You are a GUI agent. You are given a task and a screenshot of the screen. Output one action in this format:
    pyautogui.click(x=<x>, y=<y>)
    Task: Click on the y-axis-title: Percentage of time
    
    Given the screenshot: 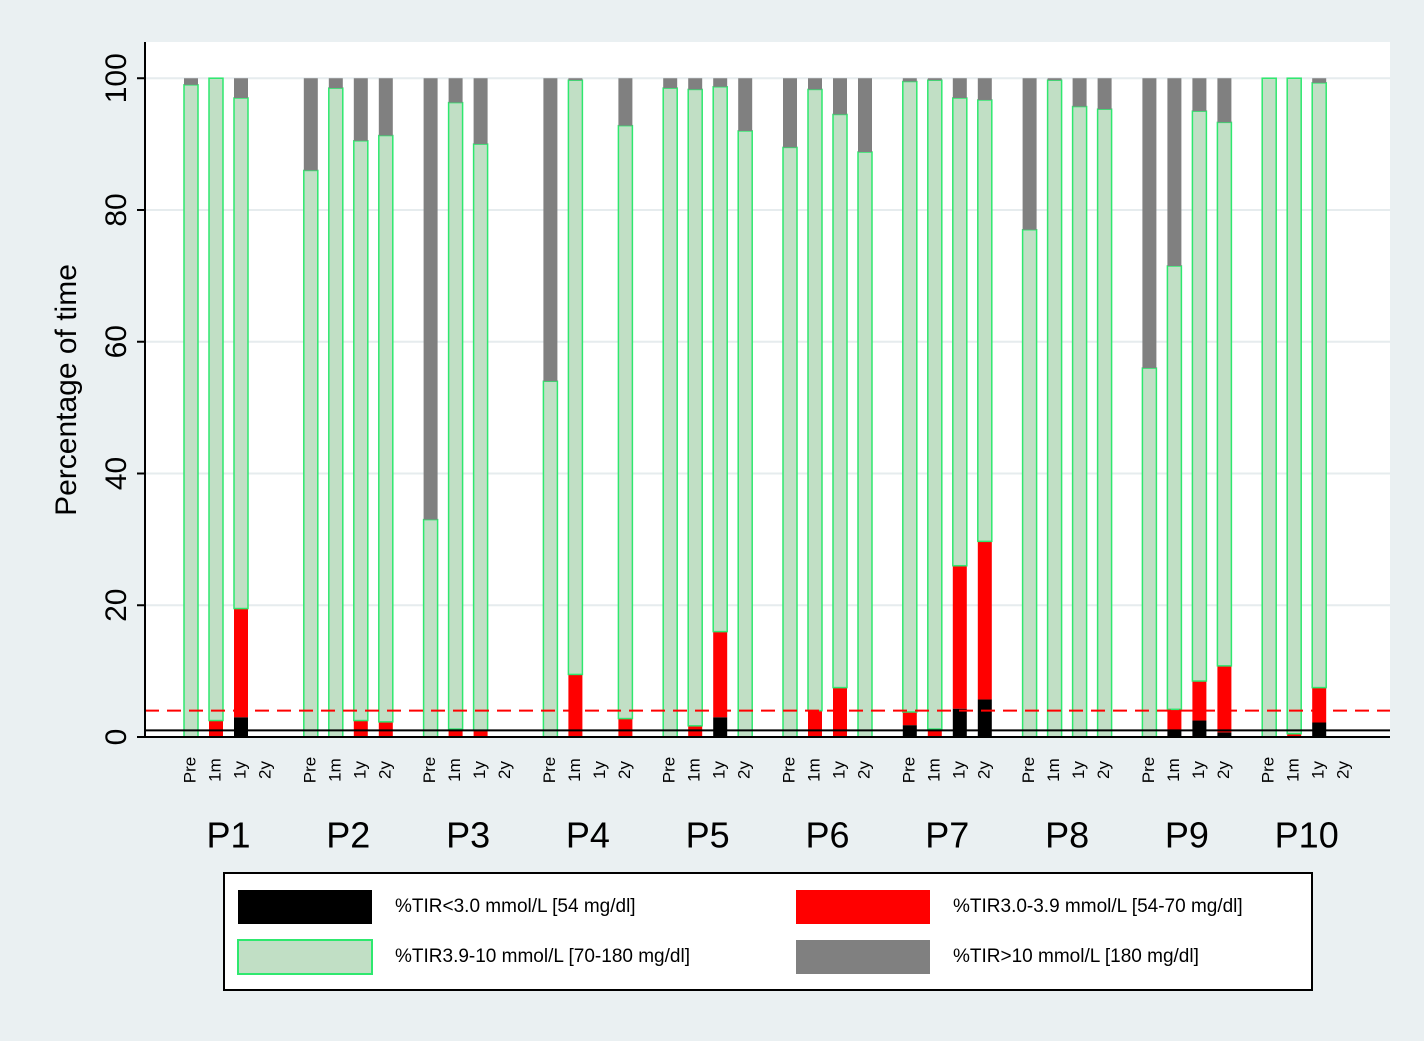 What is the action you would take?
    pyautogui.click(x=66, y=390)
    